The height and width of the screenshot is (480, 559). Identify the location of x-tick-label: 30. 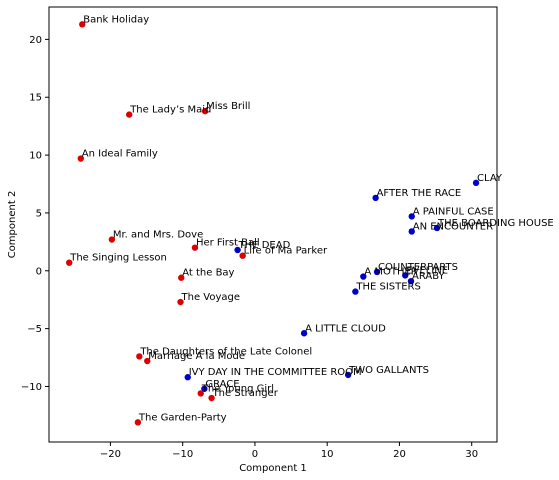
(471, 454).